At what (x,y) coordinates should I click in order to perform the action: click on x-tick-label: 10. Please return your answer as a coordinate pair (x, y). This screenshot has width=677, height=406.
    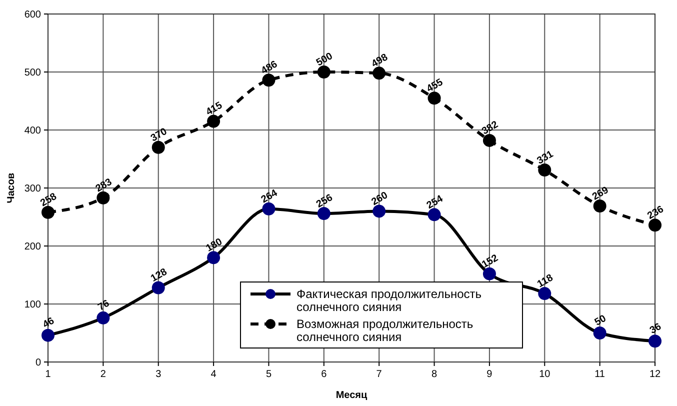
    Looking at the image, I should click on (545, 374).